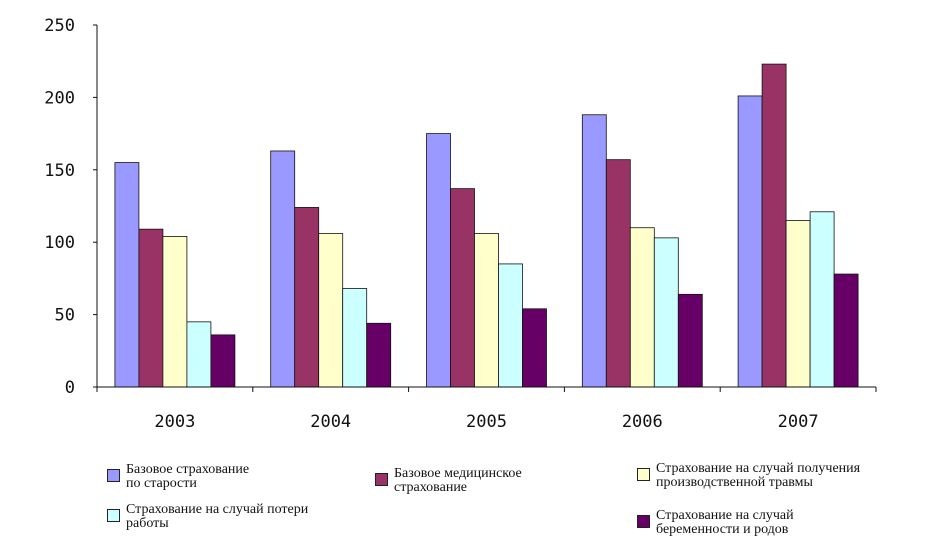 This screenshot has width=931, height=542. I want to click on bar-series-4-2005, so click(534, 348).